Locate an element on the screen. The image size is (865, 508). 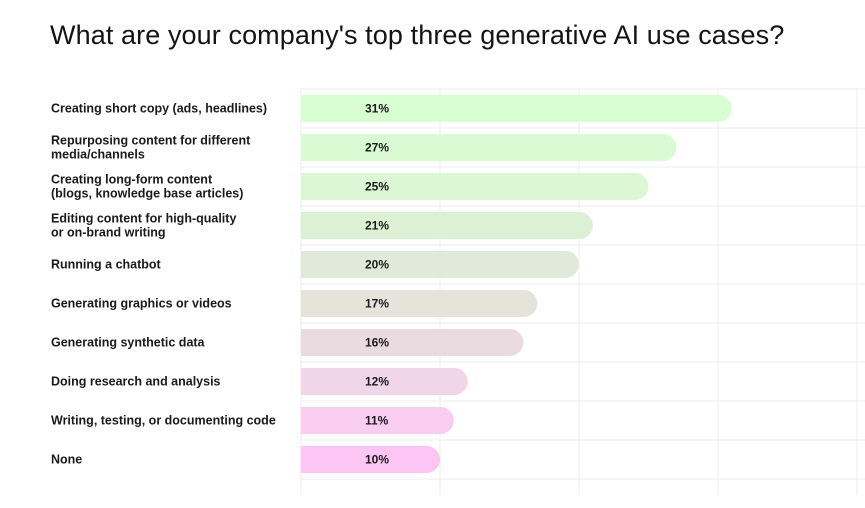
category-label: Doing research and analysis is located at coordinates (136, 382).